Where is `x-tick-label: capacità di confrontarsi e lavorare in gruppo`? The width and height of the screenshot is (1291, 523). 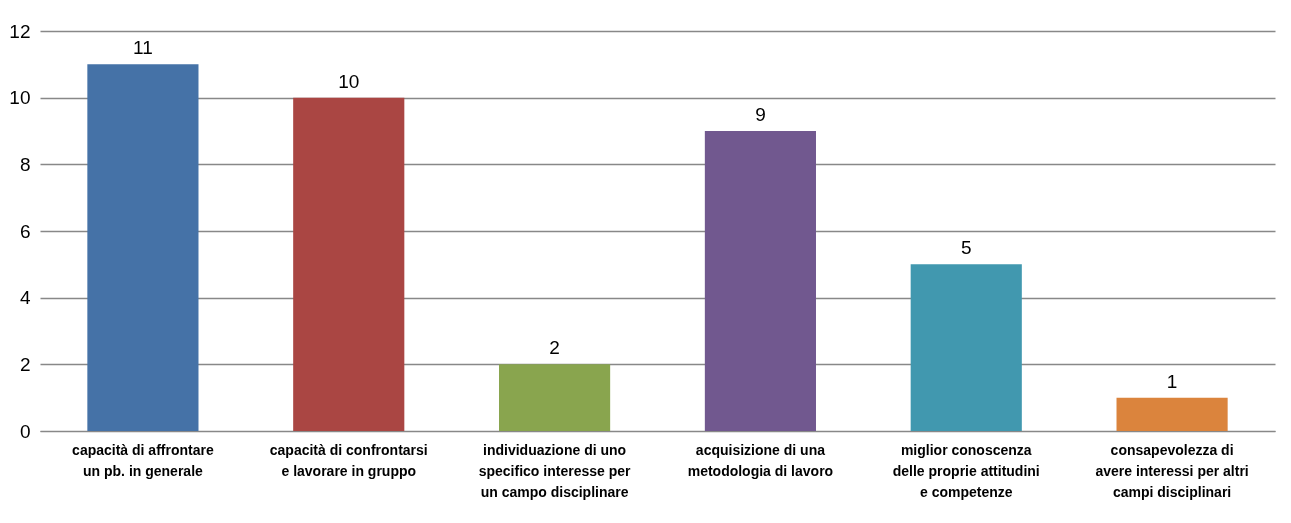 x-tick-label: capacità di confrontarsi e lavorare in gruppo is located at coordinates (348, 460).